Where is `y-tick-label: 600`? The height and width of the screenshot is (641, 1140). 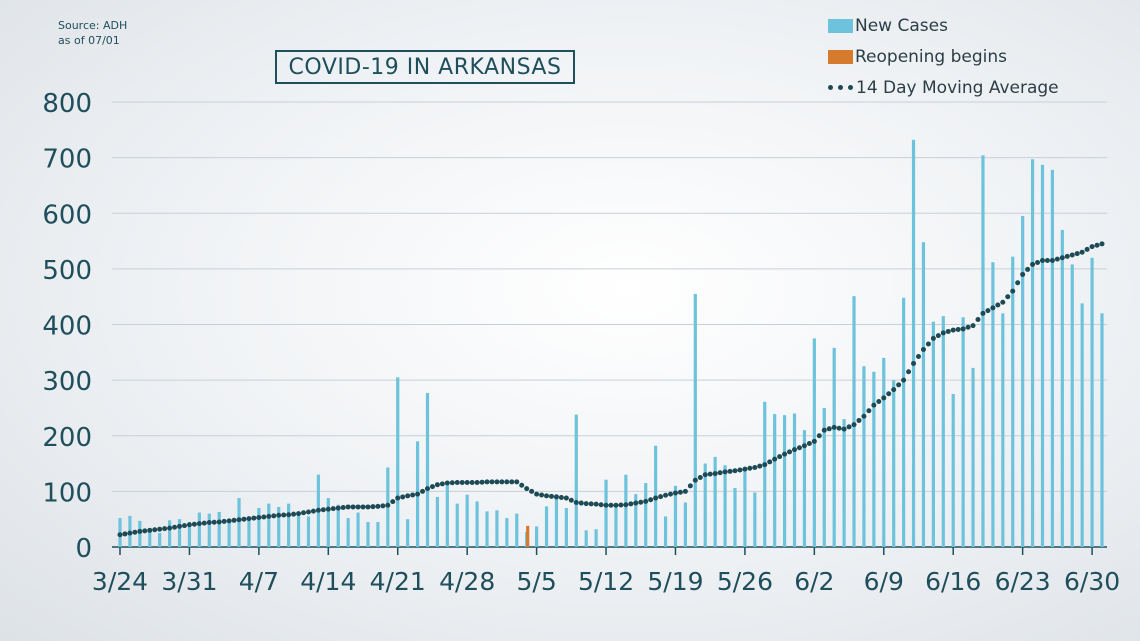 y-tick-label: 600 is located at coordinates (67, 215).